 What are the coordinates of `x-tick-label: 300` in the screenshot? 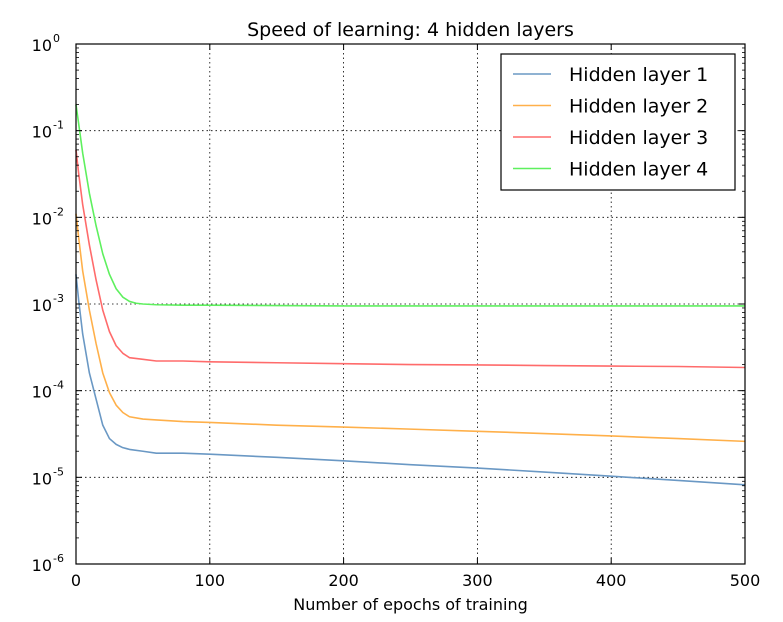 It's located at (477, 580).